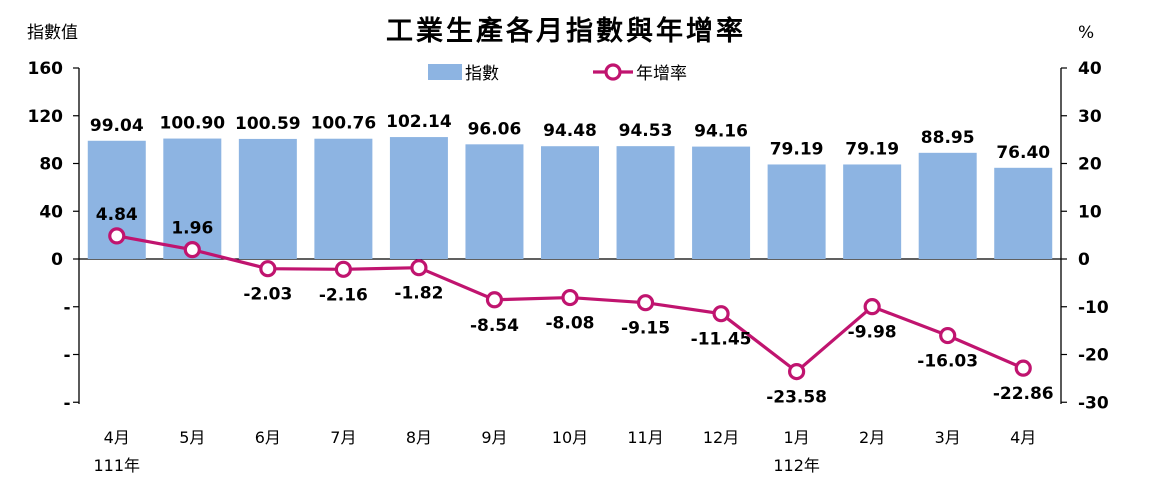  What do you see at coordinates (797, 437) in the screenshot?
I see `category-label: 1月` at bounding box center [797, 437].